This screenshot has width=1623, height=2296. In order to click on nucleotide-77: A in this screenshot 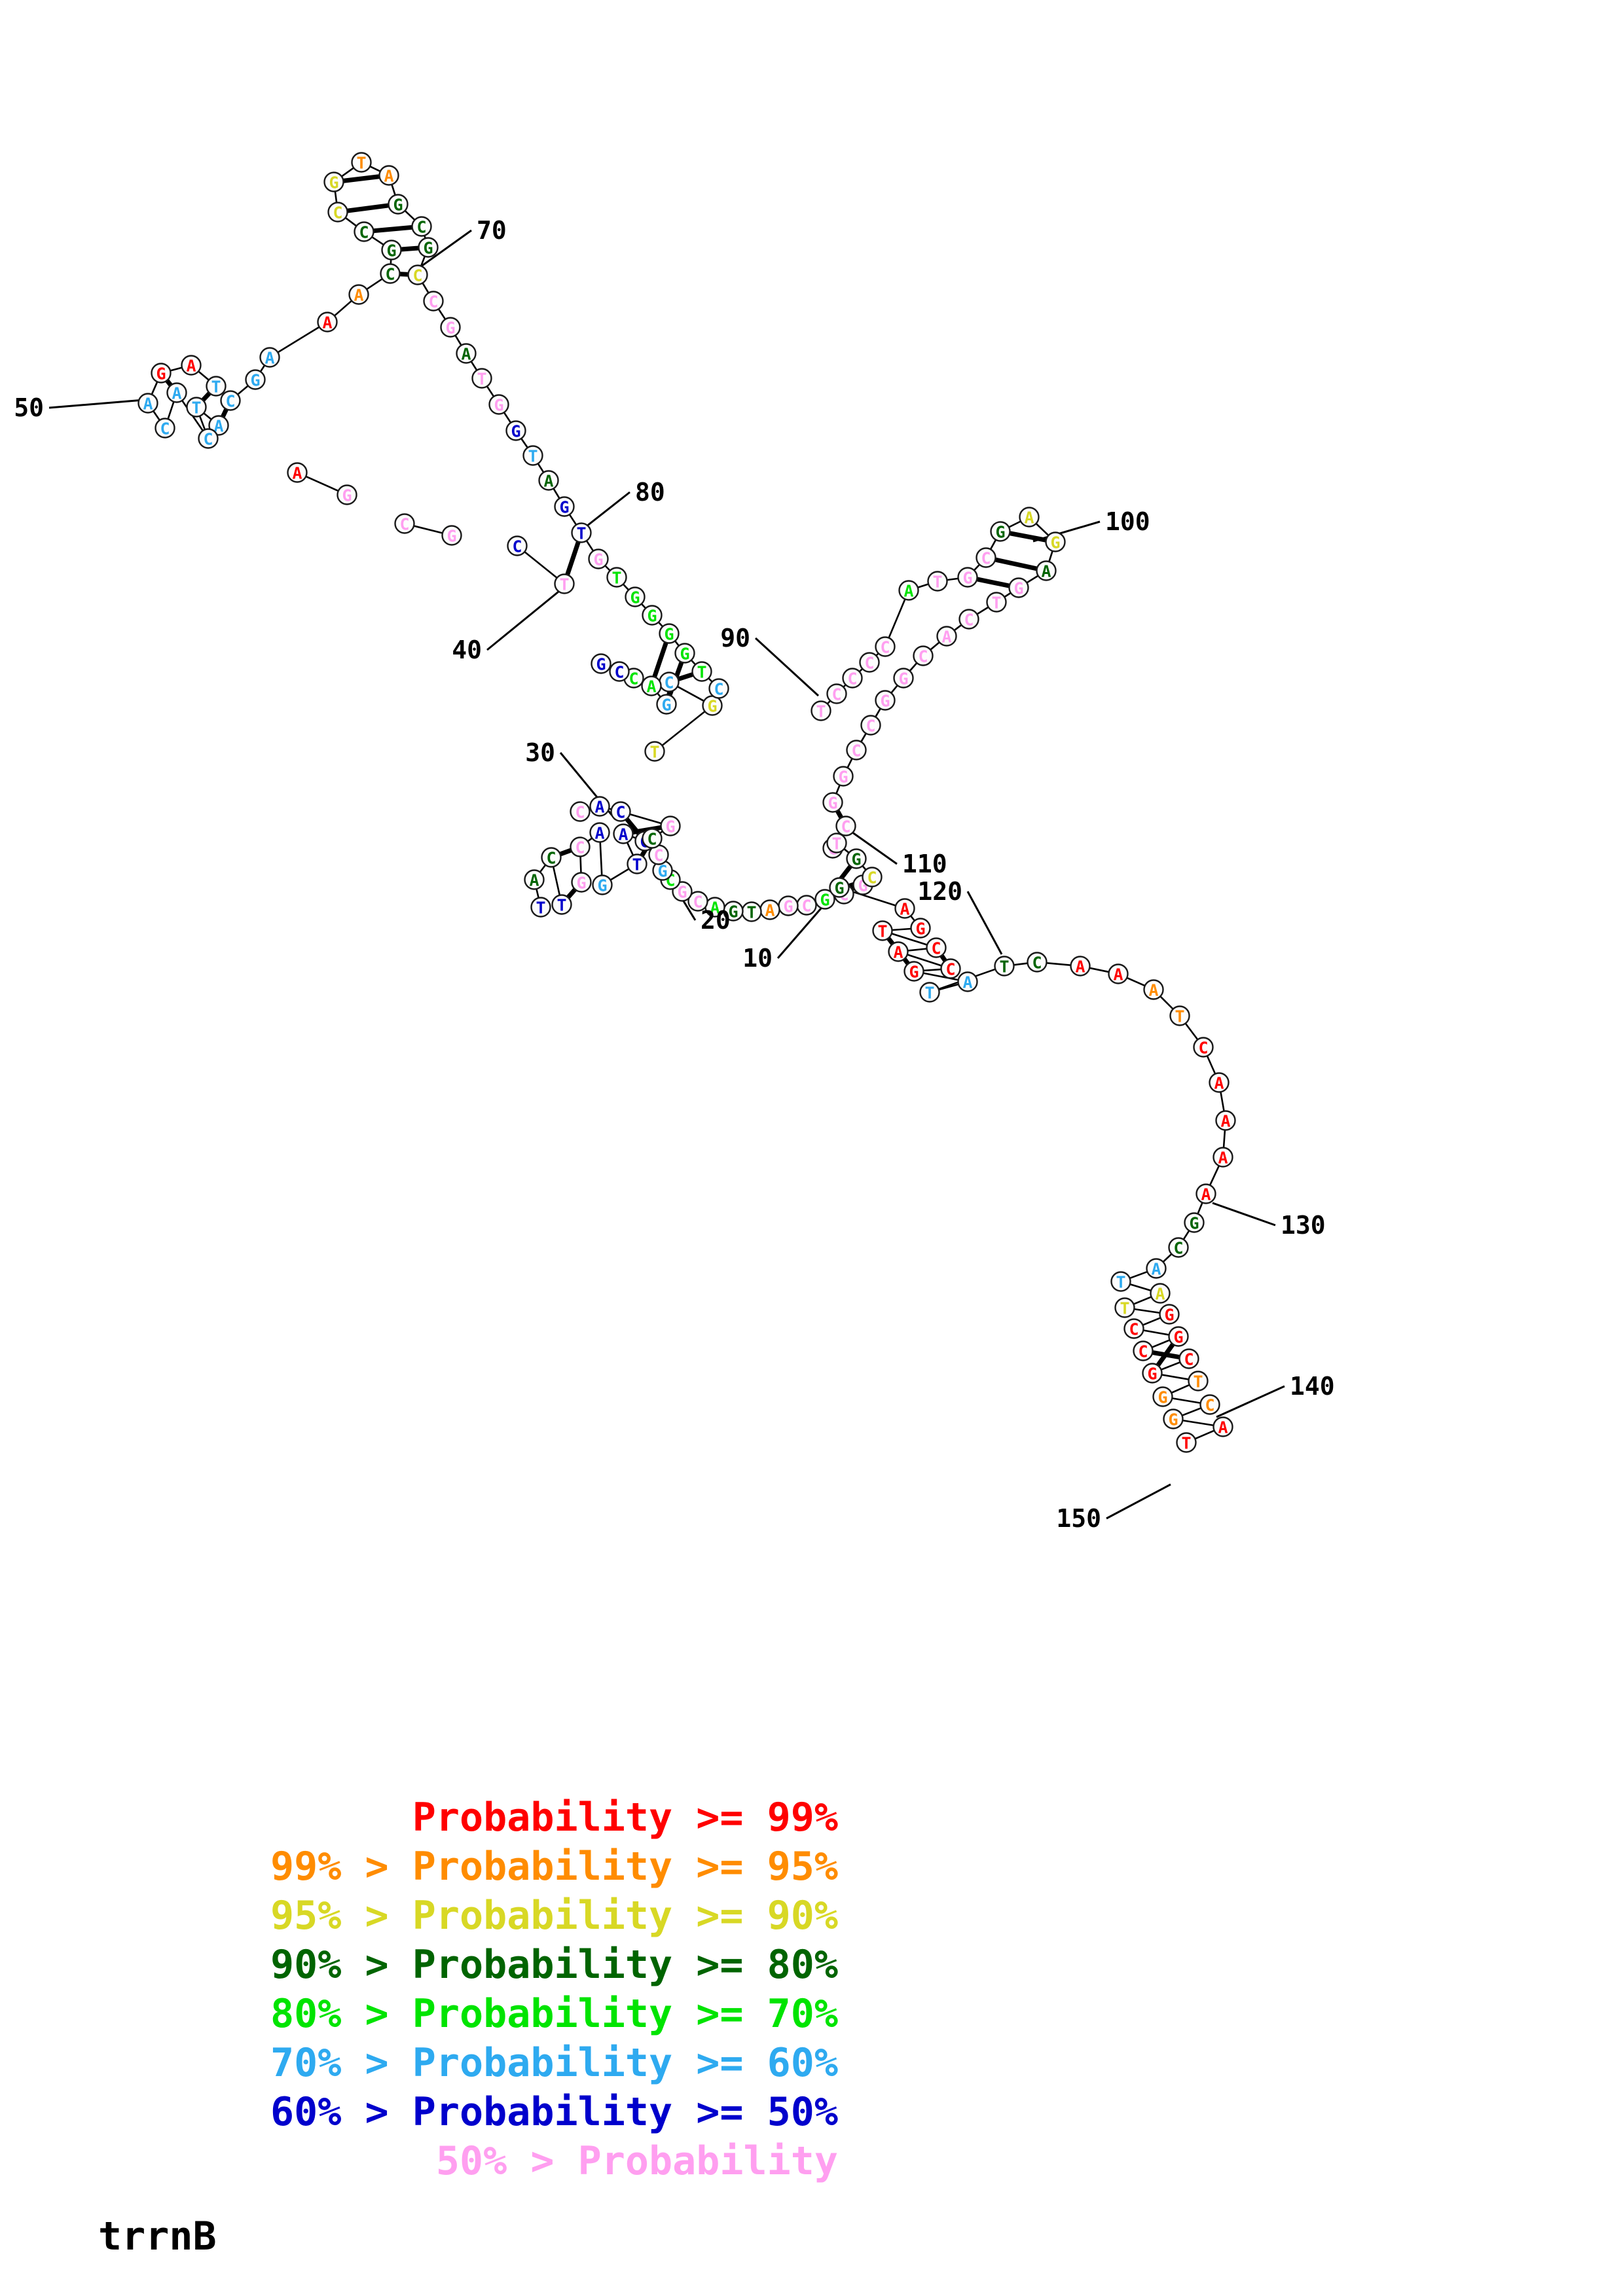, I will do `click(548, 480)`.